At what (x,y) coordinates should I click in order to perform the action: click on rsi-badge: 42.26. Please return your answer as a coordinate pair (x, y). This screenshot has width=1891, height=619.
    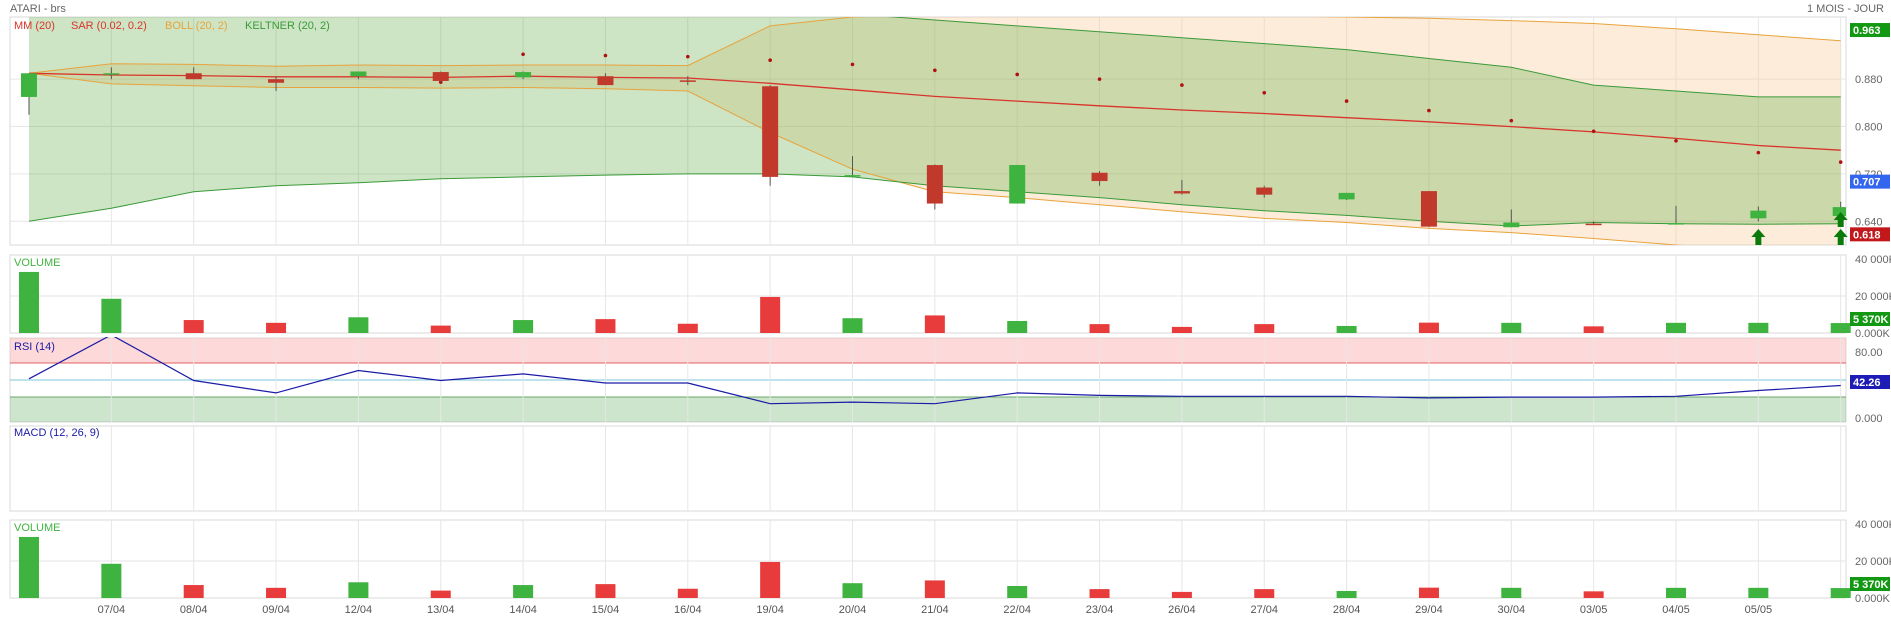
    Looking at the image, I should click on (1870, 382).